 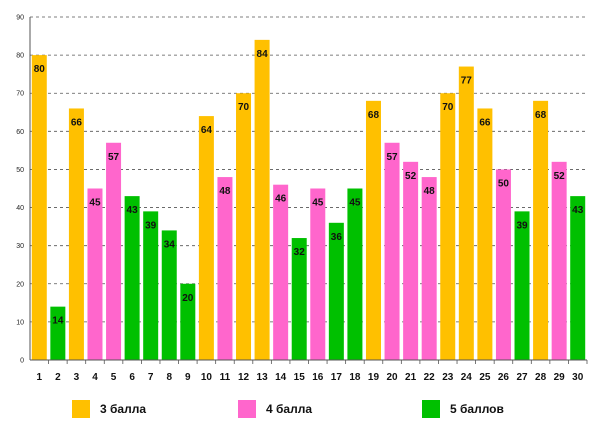 What do you see at coordinates (337, 237) in the screenshot?
I see `data-label: 36` at bounding box center [337, 237].